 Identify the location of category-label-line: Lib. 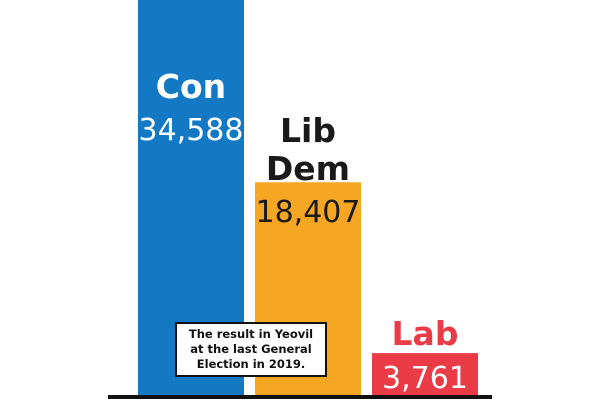
(308, 130).